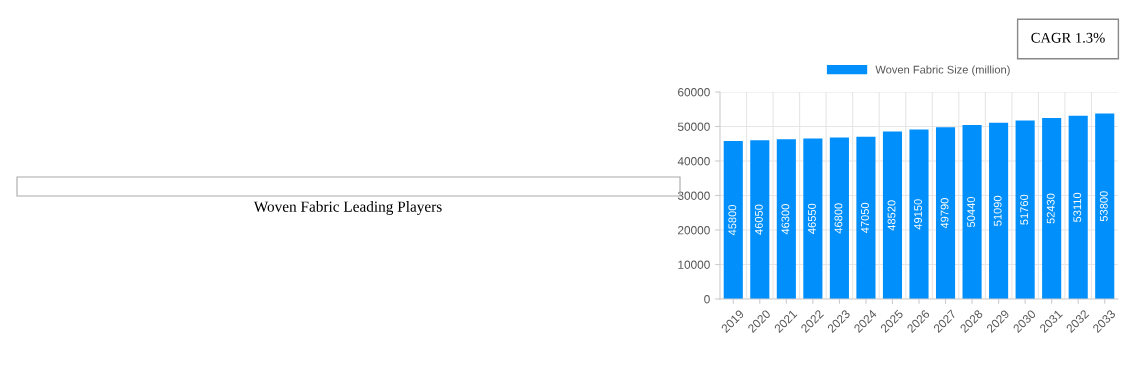 This screenshot has width=1140, height=381. What do you see at coordinates (694, 264) in the screenshot?
I see `y-tick-label: 10000` at bounding box center [694, 264].